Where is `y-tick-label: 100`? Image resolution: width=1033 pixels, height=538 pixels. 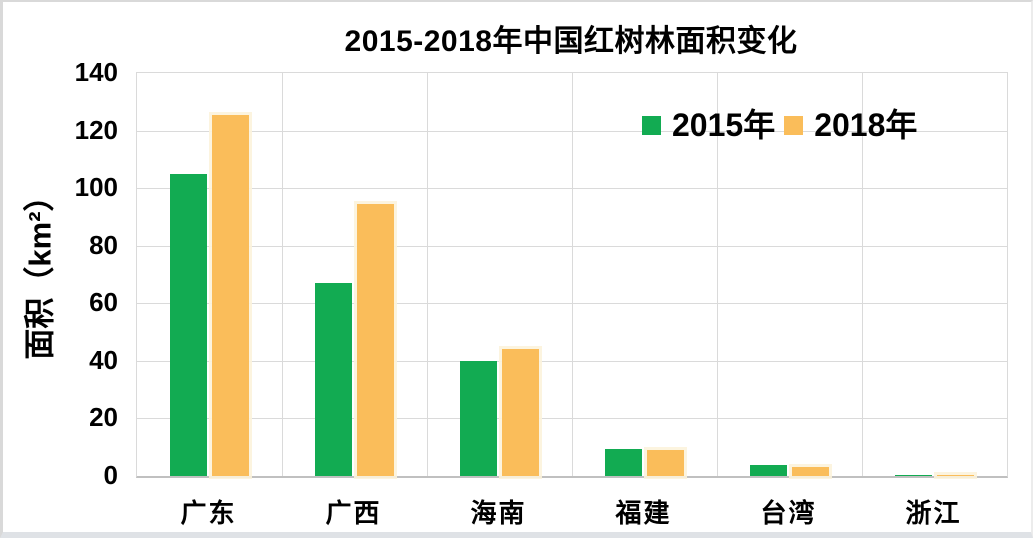 y-tick-label: 100 is located at coordinates (96, 187).